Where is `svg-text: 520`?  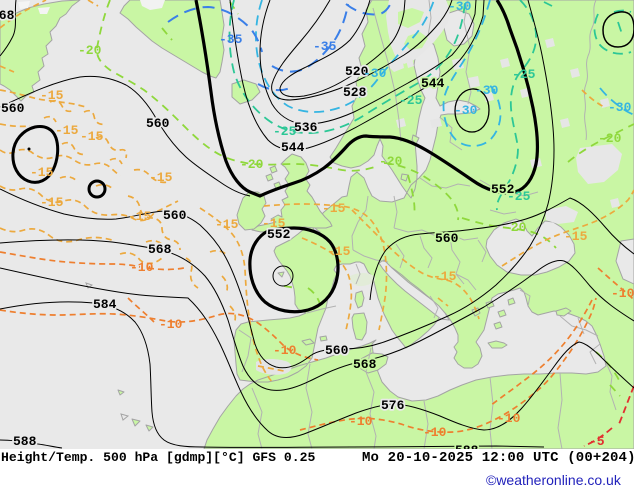
svg-text: 520 is located at coordinates (357, 71).